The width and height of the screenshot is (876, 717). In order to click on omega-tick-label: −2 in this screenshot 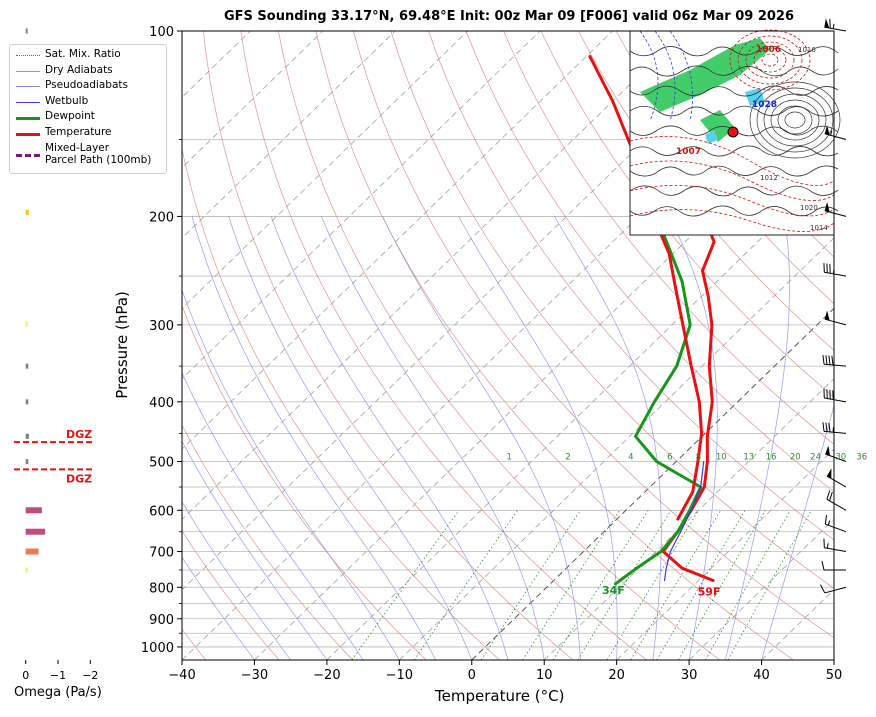, I will do `click(90, 675)`.